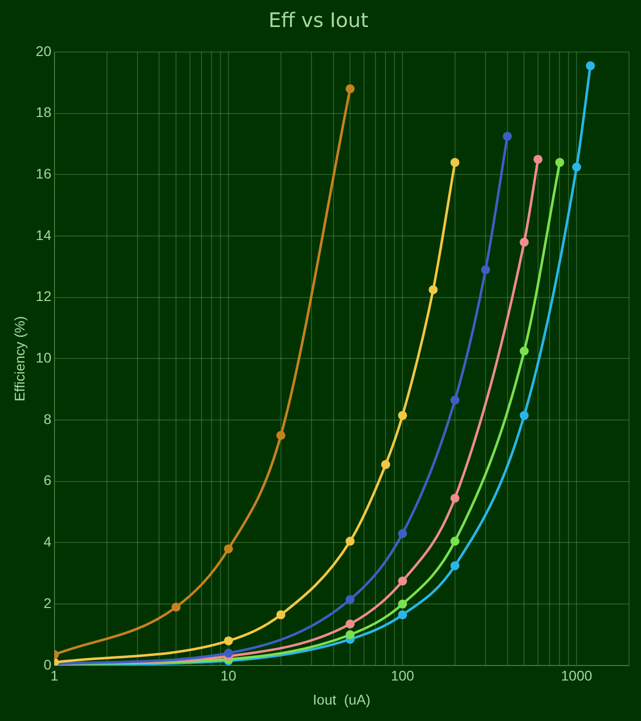 Image resolution: width=641 pixels, height=721 pixels. I want to click on y-tick-label: 16, so click(44, 174).